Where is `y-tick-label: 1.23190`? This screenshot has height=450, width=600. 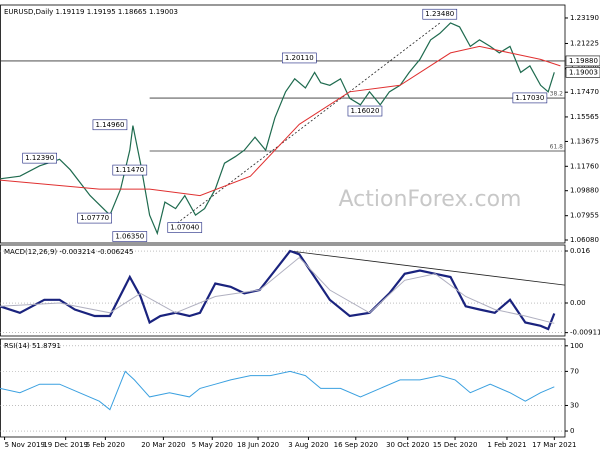 y-tick-label: 1.23190 is located at coordinates (584, 18).